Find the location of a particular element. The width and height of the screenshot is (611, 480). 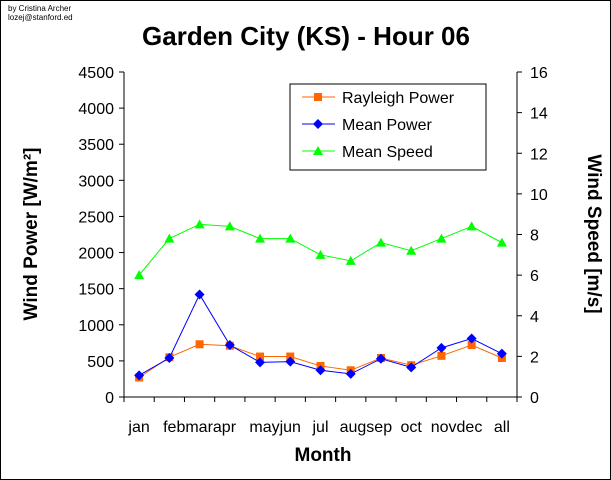

right-y-tick-label: 8 is located at coordinates (534, 236).